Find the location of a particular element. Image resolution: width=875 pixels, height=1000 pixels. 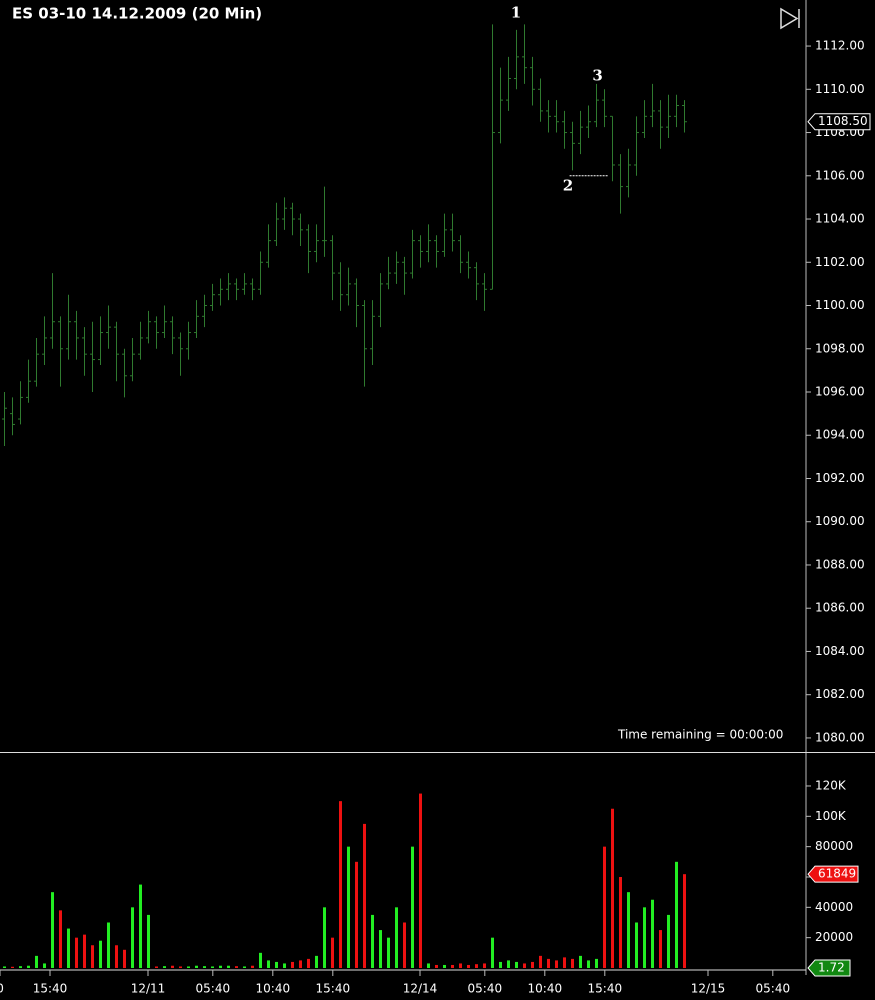

go-to-end-icon is located at coordinates (790, 18).